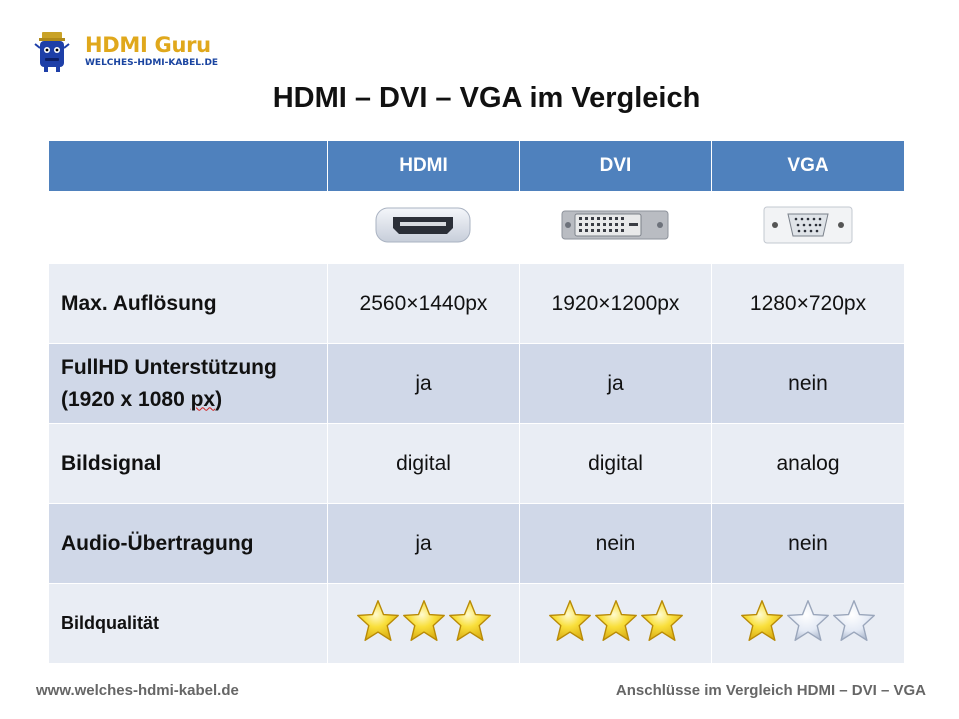  I want to click on cell-dvi-quality, so click(615, 623).